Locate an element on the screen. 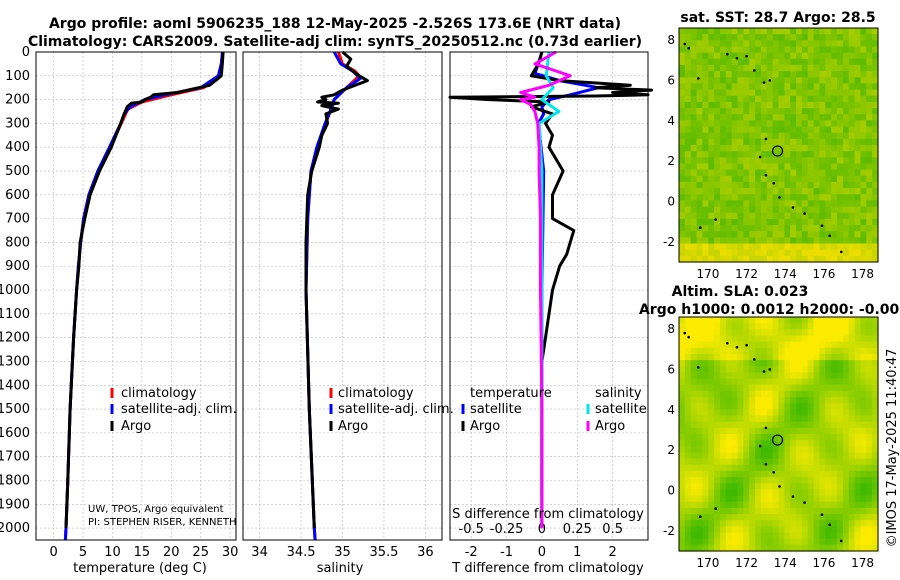  x-tick-label: 10 is located at coordinates (112, 552).